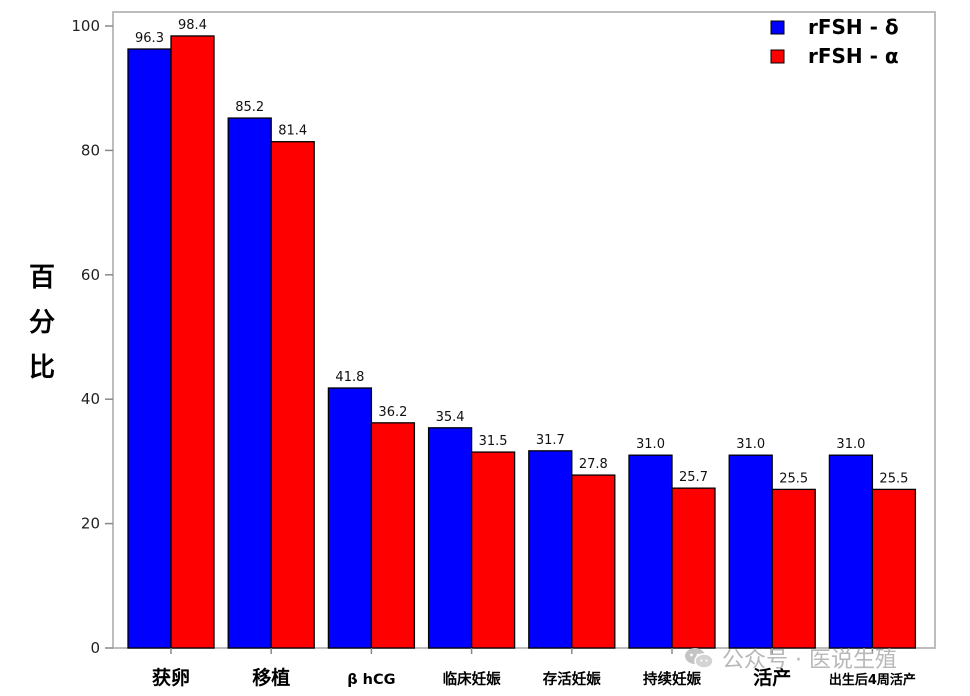 Image resolution: width=970 pixels, height=696 pixels. What do you see at coordinates (872, 680) in the screenshot?
I see `category-label: 出生后4周活产` at bounding box center [872, 680].